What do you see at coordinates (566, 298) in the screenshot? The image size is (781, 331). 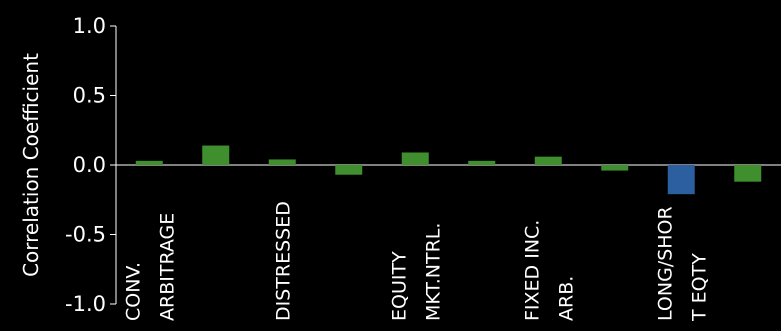 I see `category-label: ARB.` at bounding box center [566, 298].